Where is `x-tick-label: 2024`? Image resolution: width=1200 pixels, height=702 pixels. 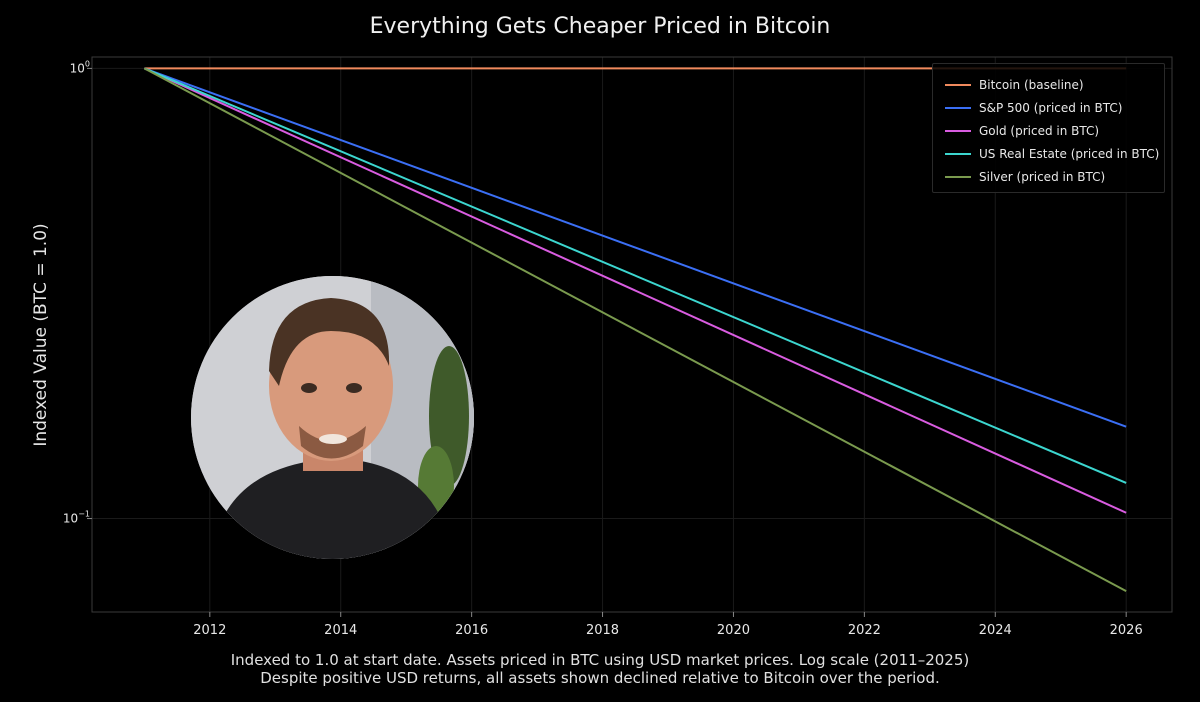 x-tick-label: 2024 is located at coordinates (995, 630).